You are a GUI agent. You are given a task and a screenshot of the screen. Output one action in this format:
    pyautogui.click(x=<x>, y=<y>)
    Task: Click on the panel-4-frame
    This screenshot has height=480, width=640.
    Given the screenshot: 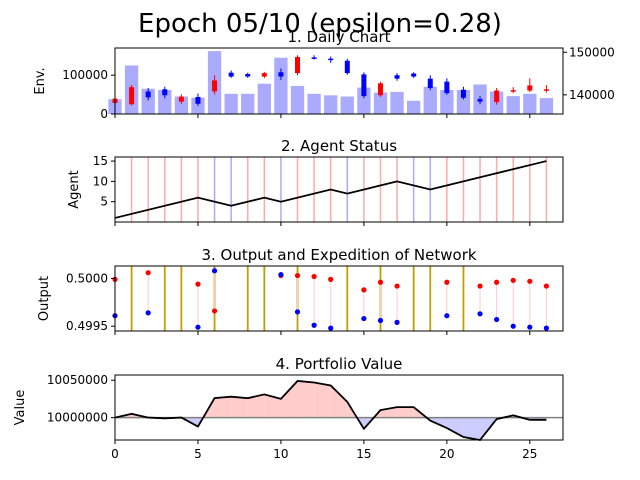 What is the action you would take?
    pyautogui.click(x=339, y=407)
    